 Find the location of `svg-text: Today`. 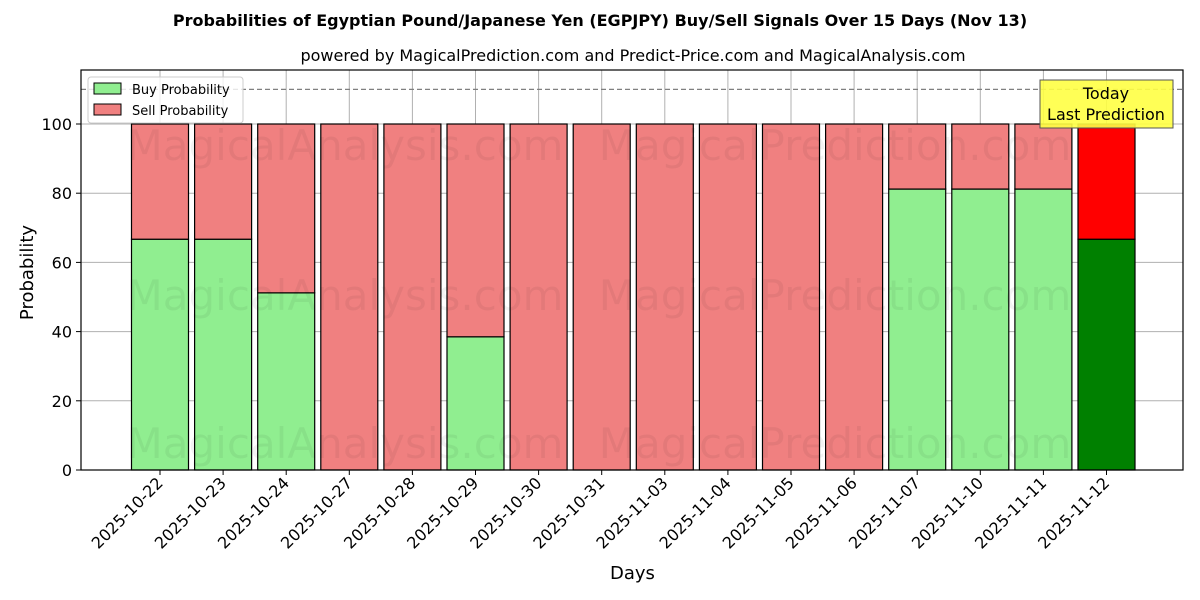

svg-text: Today is located at coordinates (1105, 93).